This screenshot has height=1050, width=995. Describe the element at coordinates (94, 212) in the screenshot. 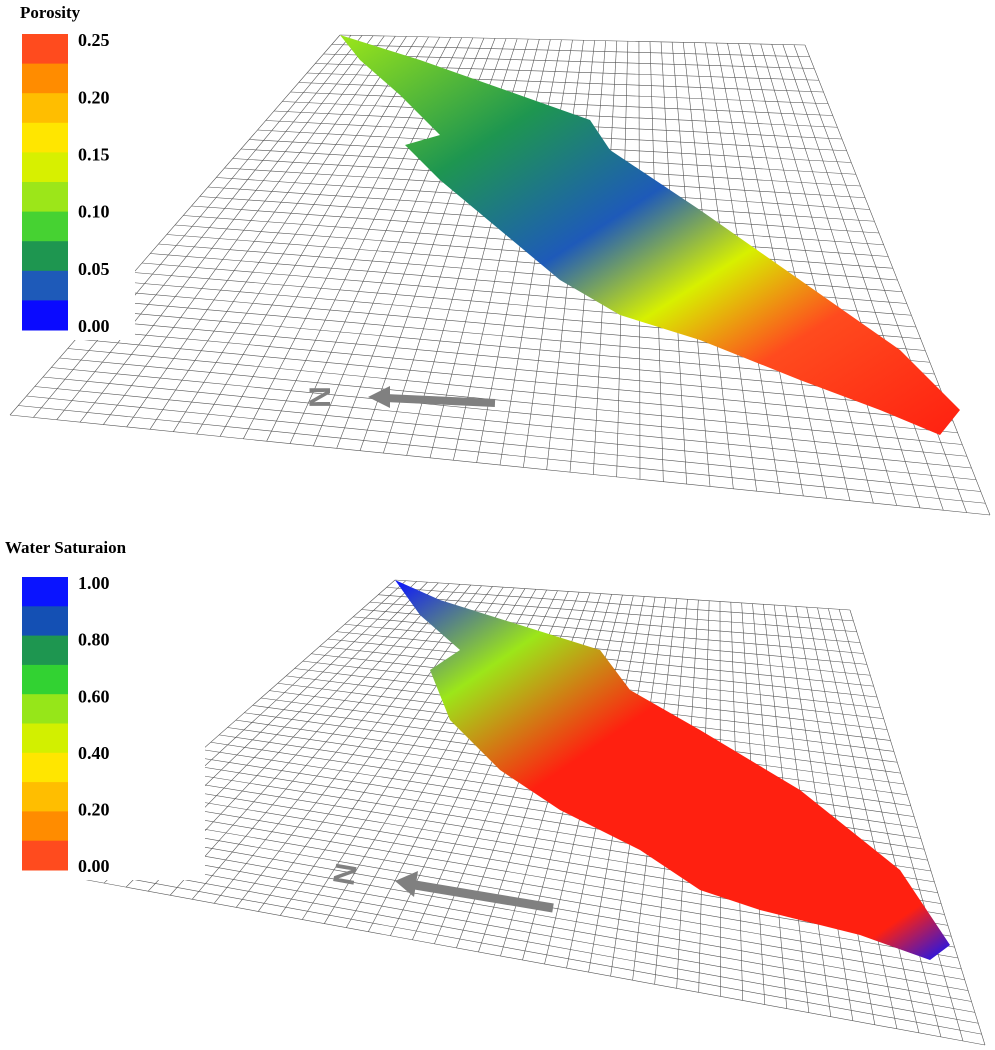

I see `colorbar-label: 0.10` at that location.